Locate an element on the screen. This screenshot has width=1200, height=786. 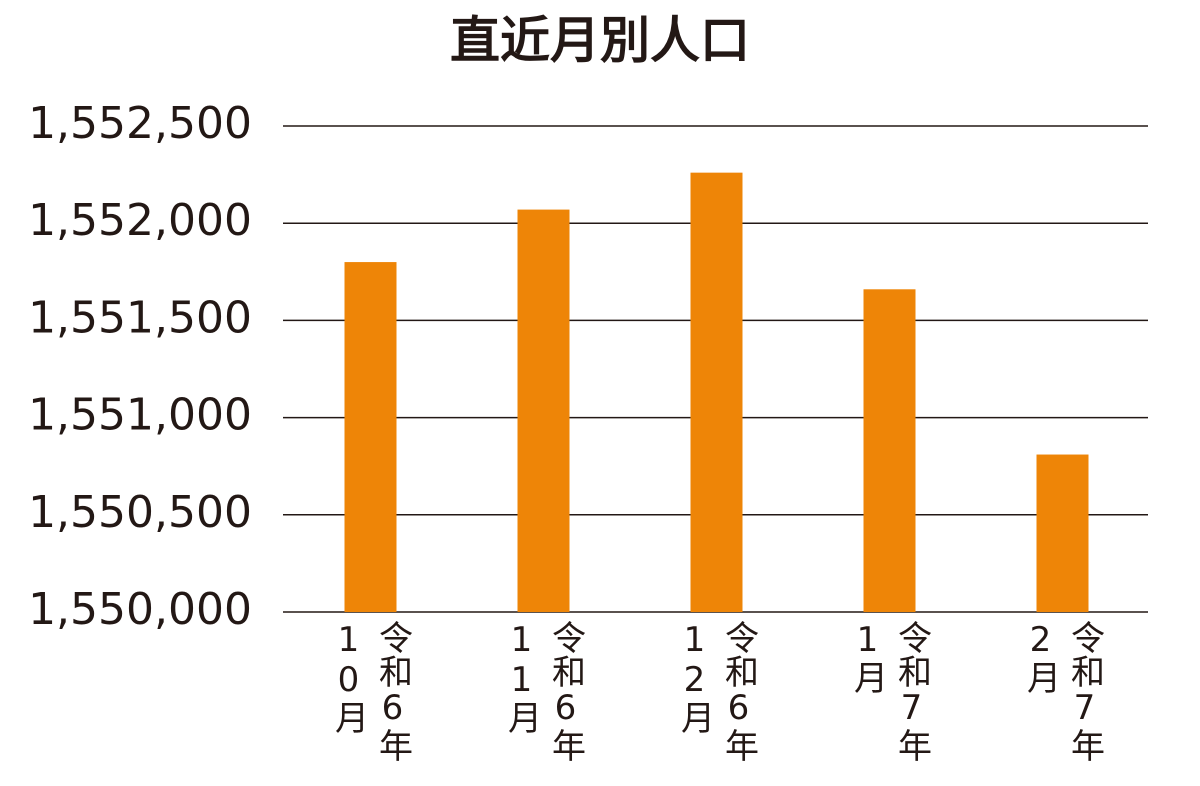
x-tick-label: 令和6年11月 is located at coordinates (543, 691).